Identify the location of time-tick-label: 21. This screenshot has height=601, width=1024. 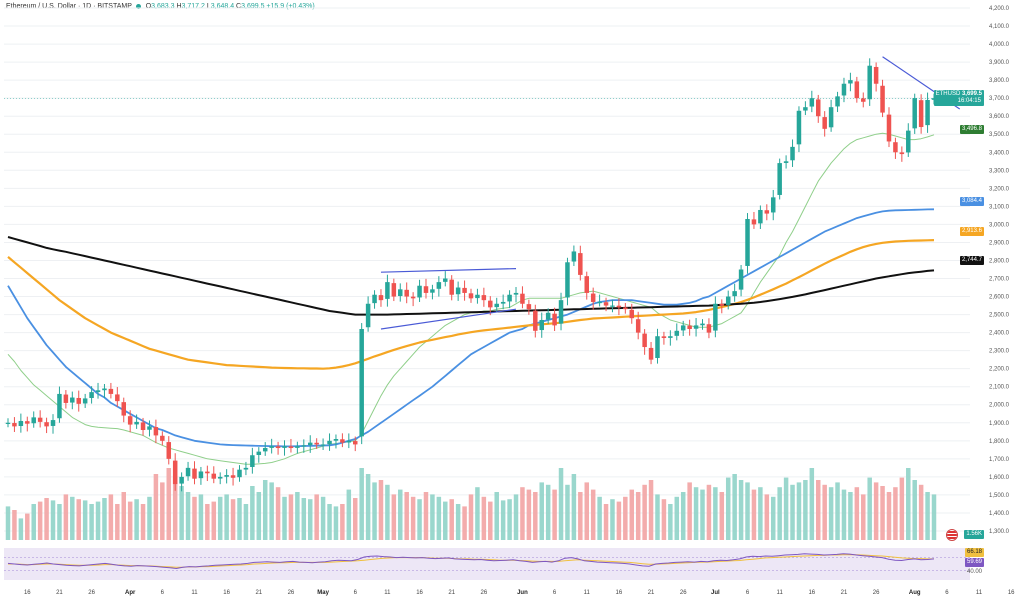
(451, 593).